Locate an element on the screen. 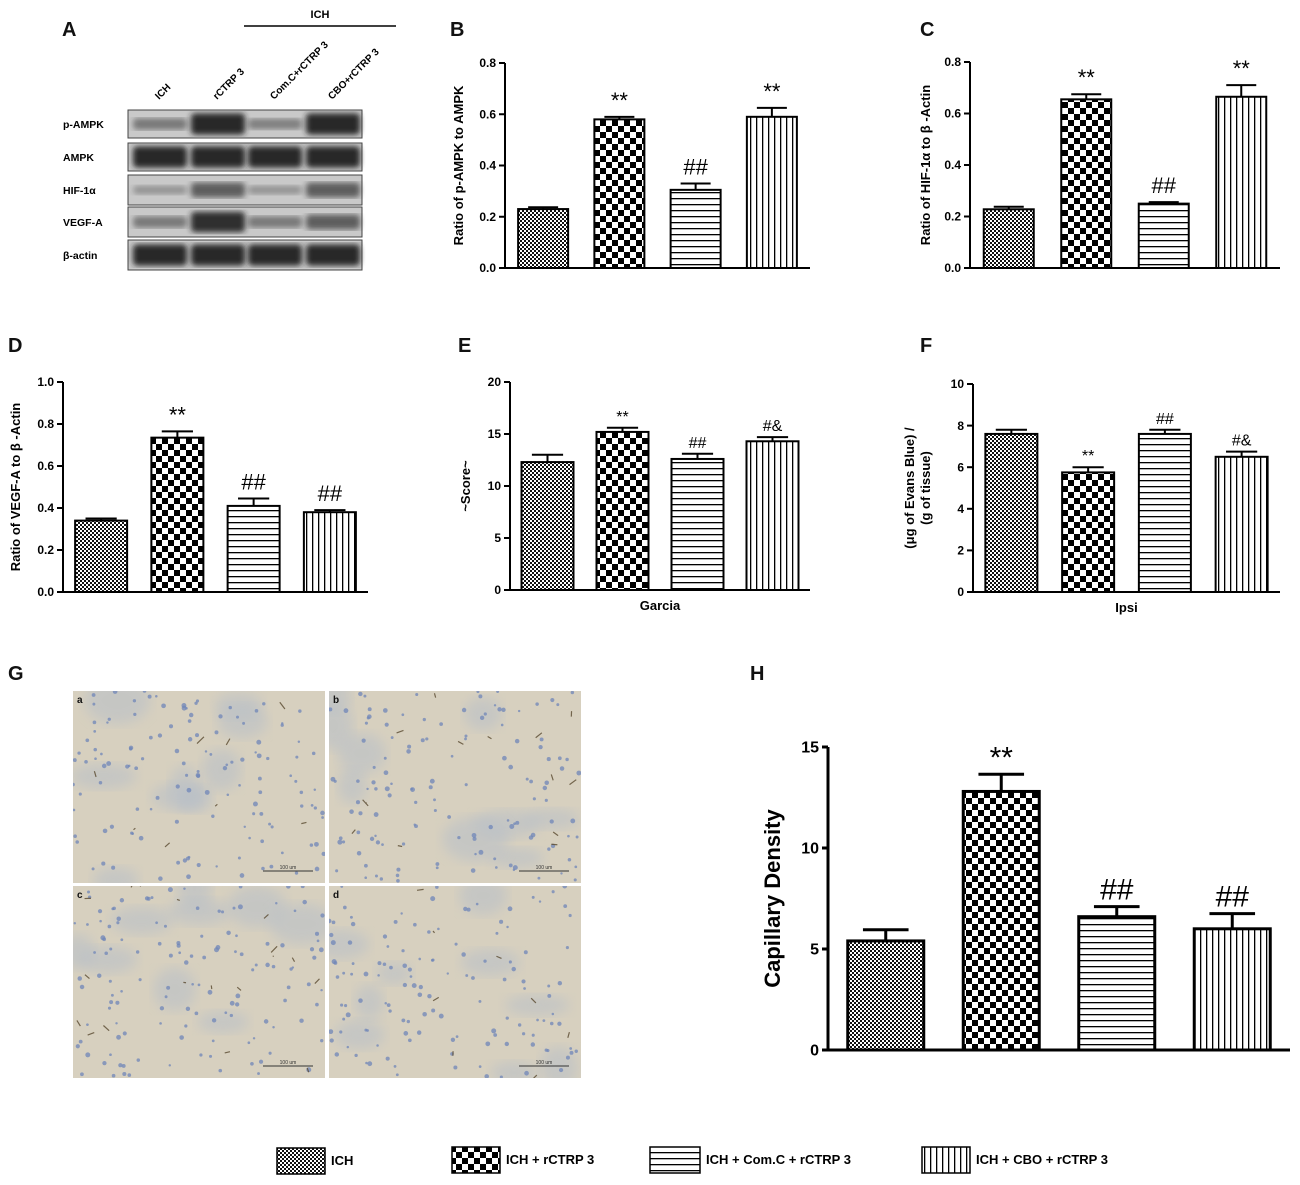  significance-label: ** is located at coordinates (622, 417).